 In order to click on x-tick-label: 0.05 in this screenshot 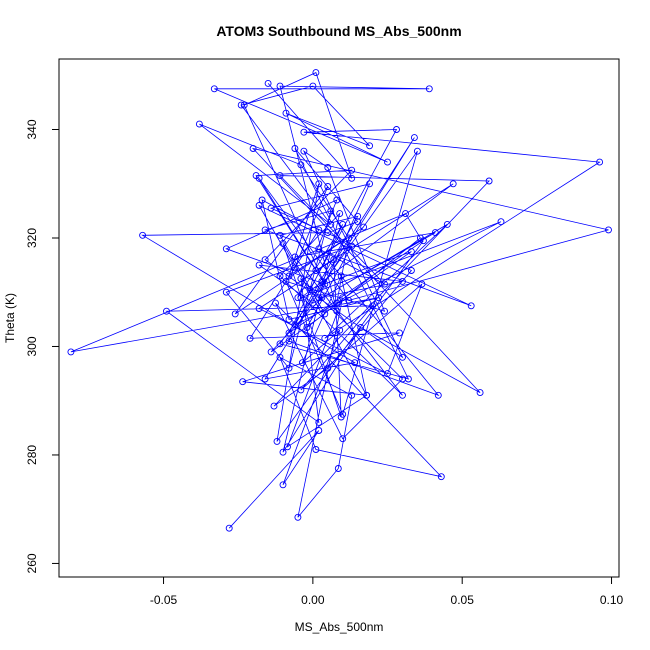, I will do `click(463, 600)`.